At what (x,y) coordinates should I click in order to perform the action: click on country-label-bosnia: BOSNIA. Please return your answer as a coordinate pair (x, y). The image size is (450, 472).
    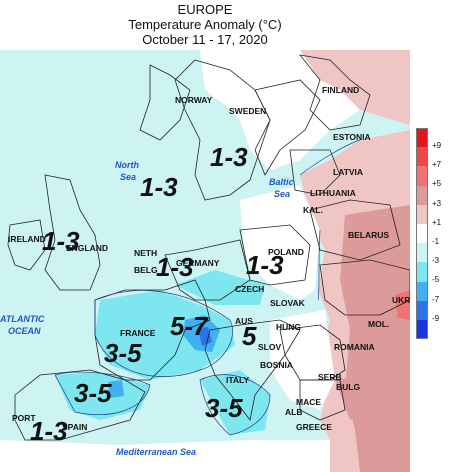
    Looking at the image, I should click on (276, 365).